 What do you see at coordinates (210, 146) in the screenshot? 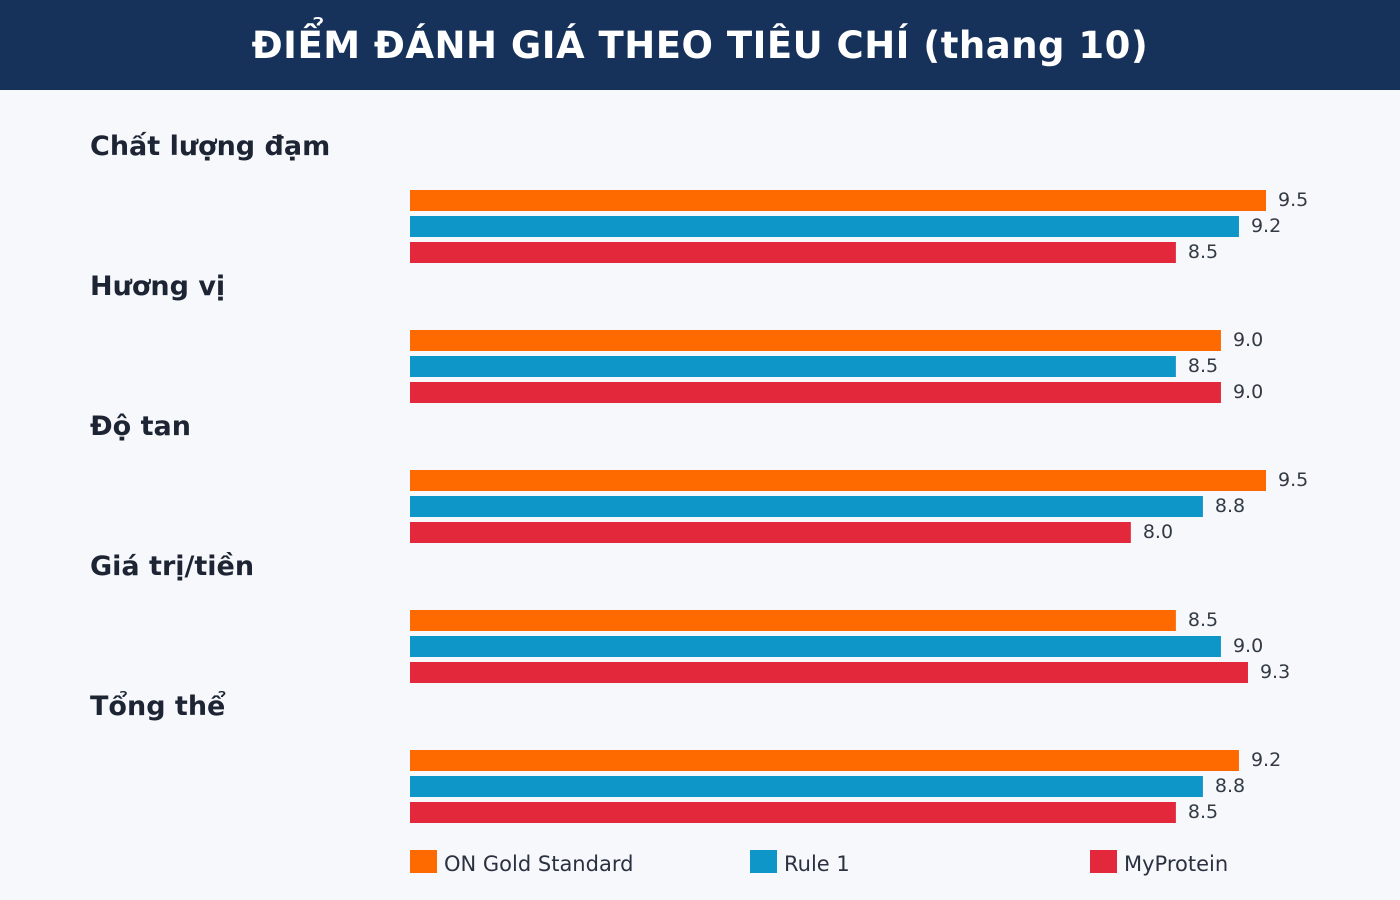
I see `category-label: Chất lượng đạm` at bounding box center [210, 146].